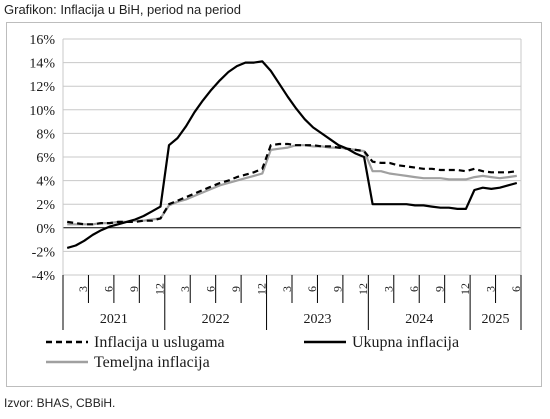  Describe the element at coordinates (216, 319) in the screenshot. I see `year-label: 2022` at that location.